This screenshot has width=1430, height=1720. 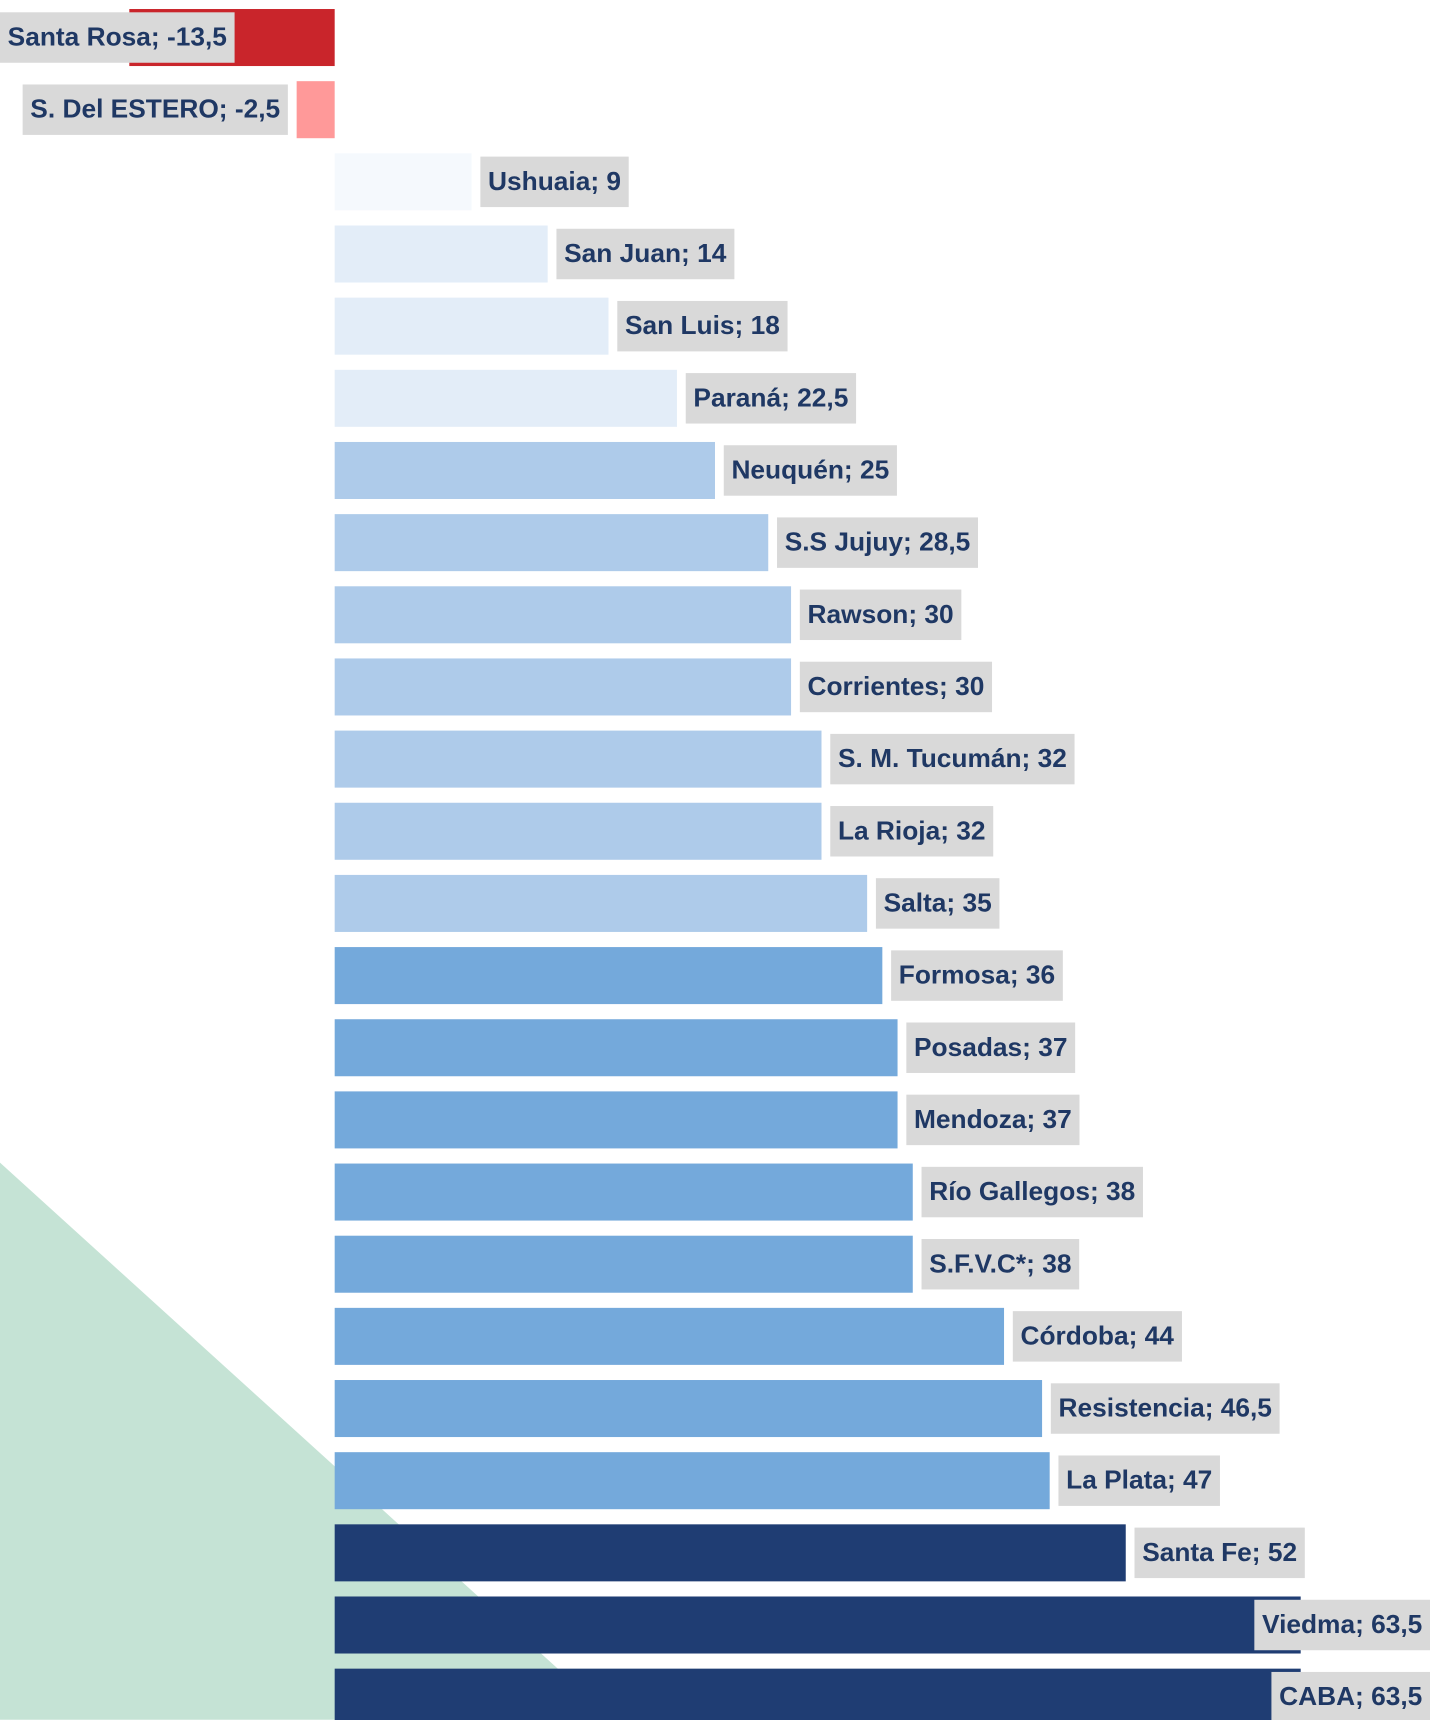 I want to click on data-label: Santa Rosa; -13,5, so click(x=117, y=37).